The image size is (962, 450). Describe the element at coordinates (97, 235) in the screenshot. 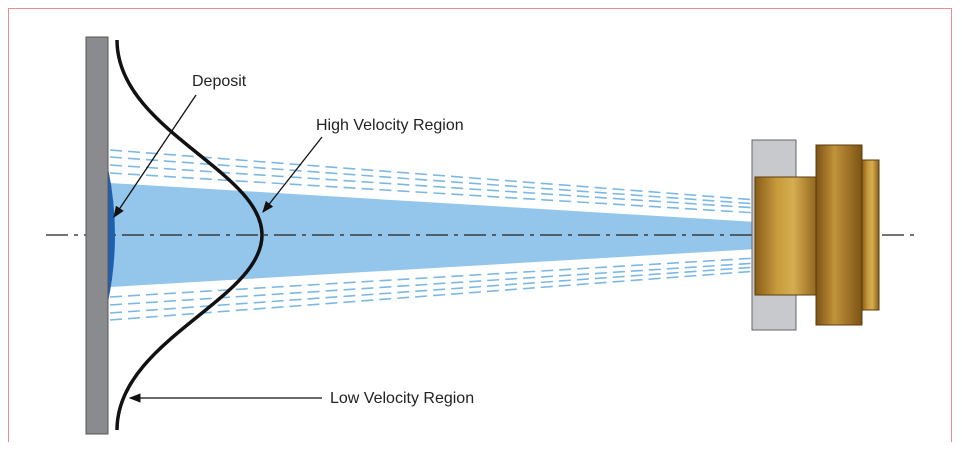

I see `substrate-wall` at that location.